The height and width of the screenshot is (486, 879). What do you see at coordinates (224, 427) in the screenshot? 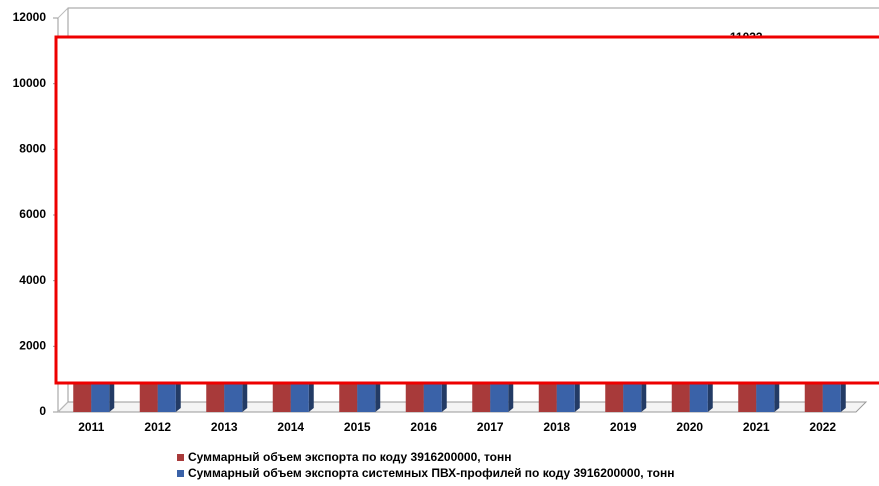
I see `x-tick-label: 2013` at bounding box center [224, 427].